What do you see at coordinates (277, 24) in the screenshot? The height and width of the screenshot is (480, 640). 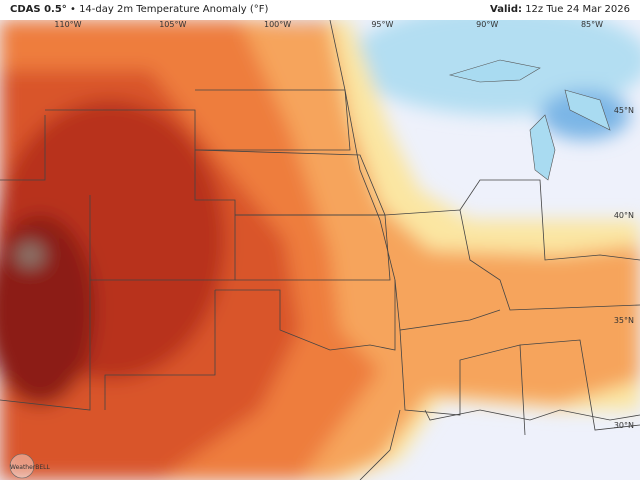 I see `lon-label: 100°W` at bounding box center [277, 24].